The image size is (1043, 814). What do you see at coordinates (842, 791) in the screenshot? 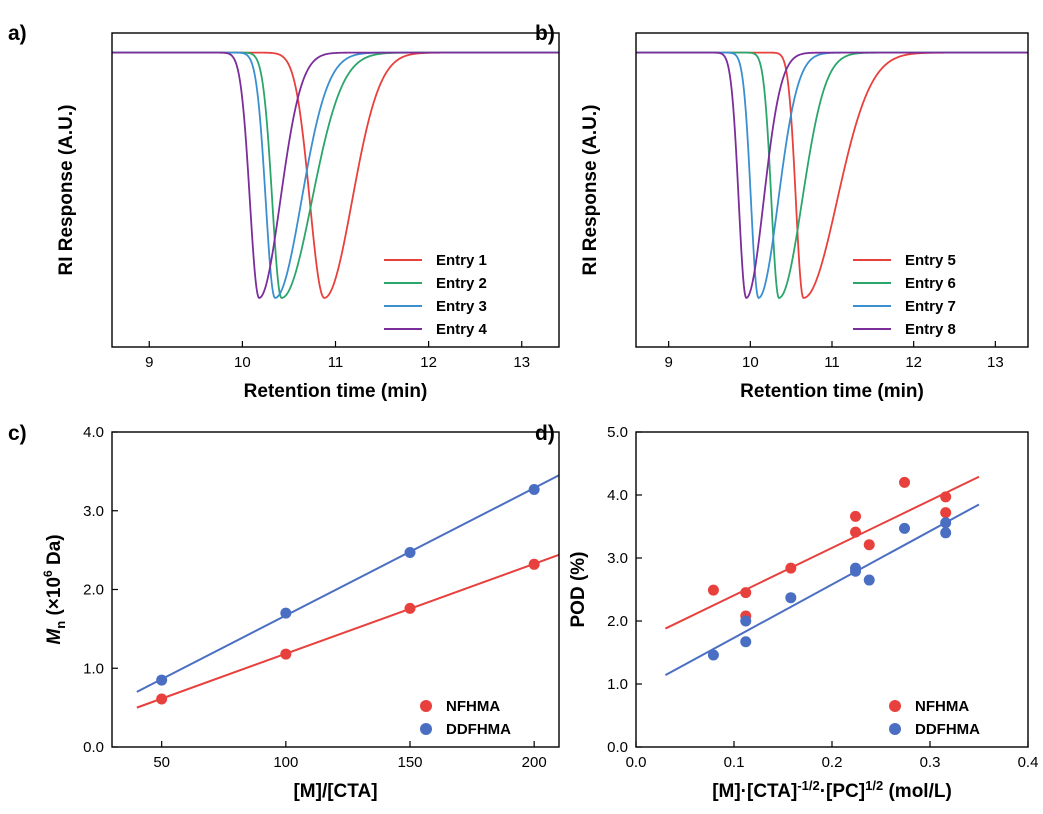
I see `x-axis-title-part: ·[PC]` at bounding box center [842, 791].